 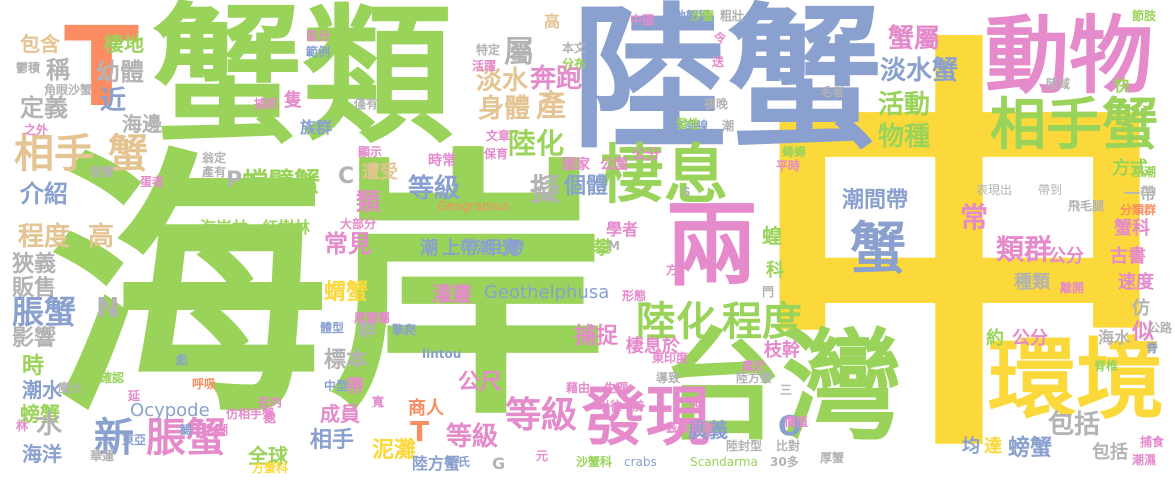 I want to click on cloud-word: 前, so click(x=638, y=406).